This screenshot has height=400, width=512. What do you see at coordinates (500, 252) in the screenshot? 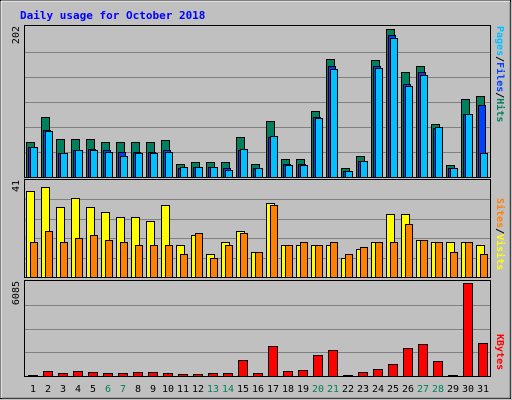
I see `legend-visits: Visits` at bounding box center [500, 252].